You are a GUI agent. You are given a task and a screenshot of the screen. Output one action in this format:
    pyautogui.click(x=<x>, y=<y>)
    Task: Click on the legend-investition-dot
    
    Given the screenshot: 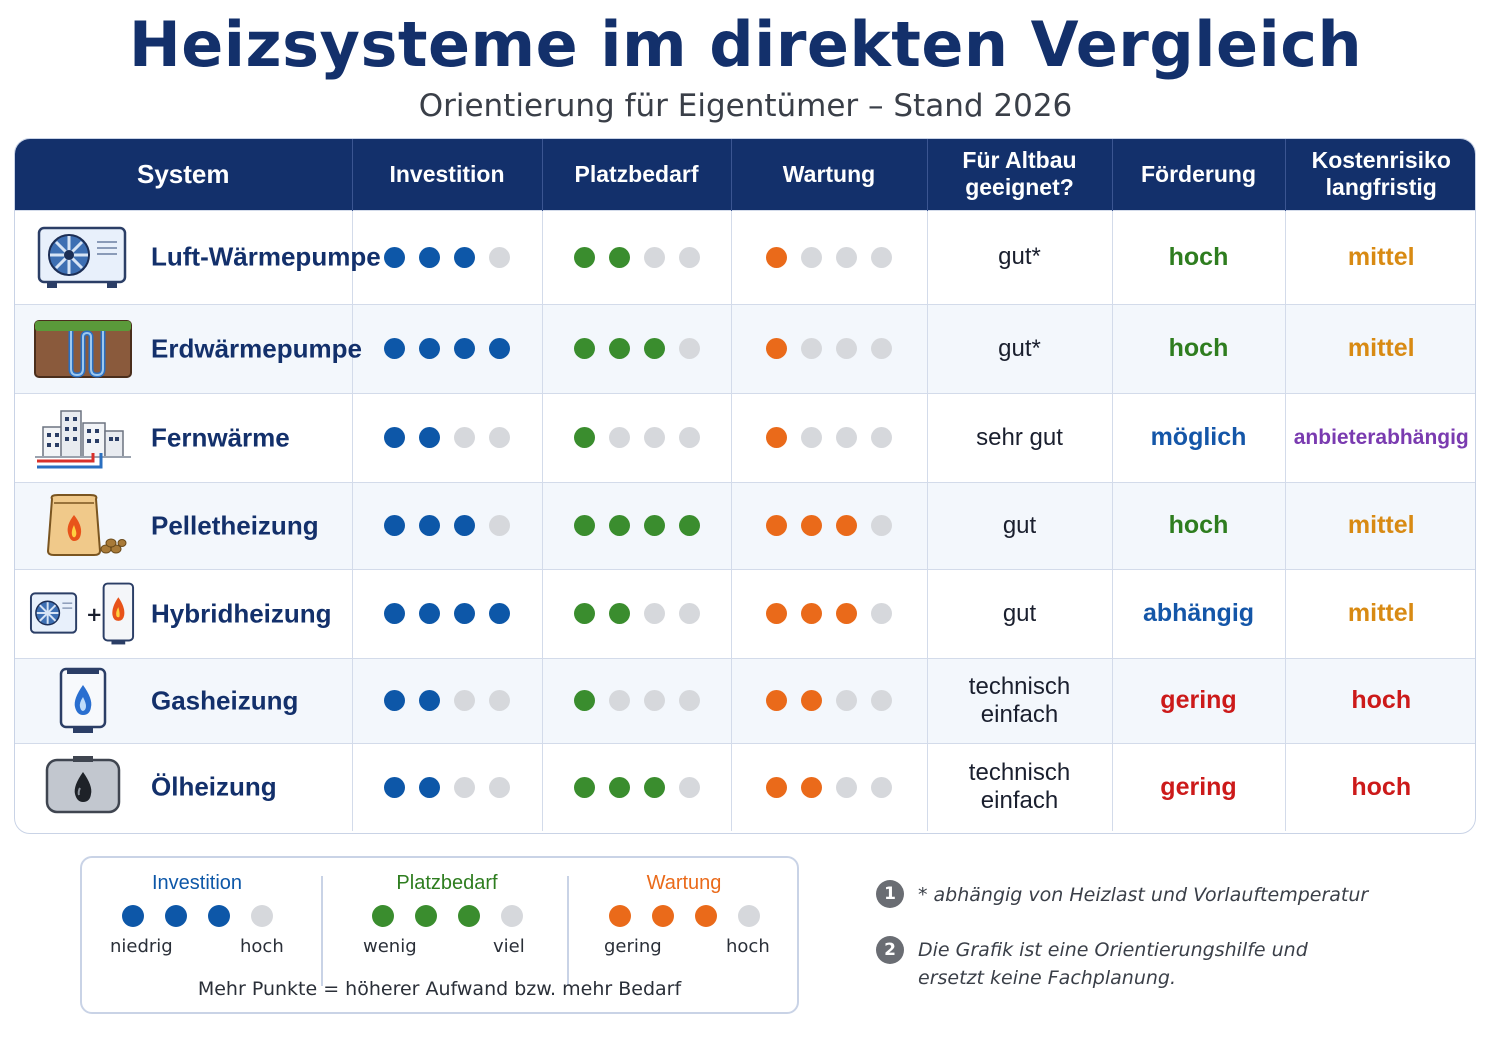 What is the action you would take?
    pyautogui.click(x=261, y=916)
    